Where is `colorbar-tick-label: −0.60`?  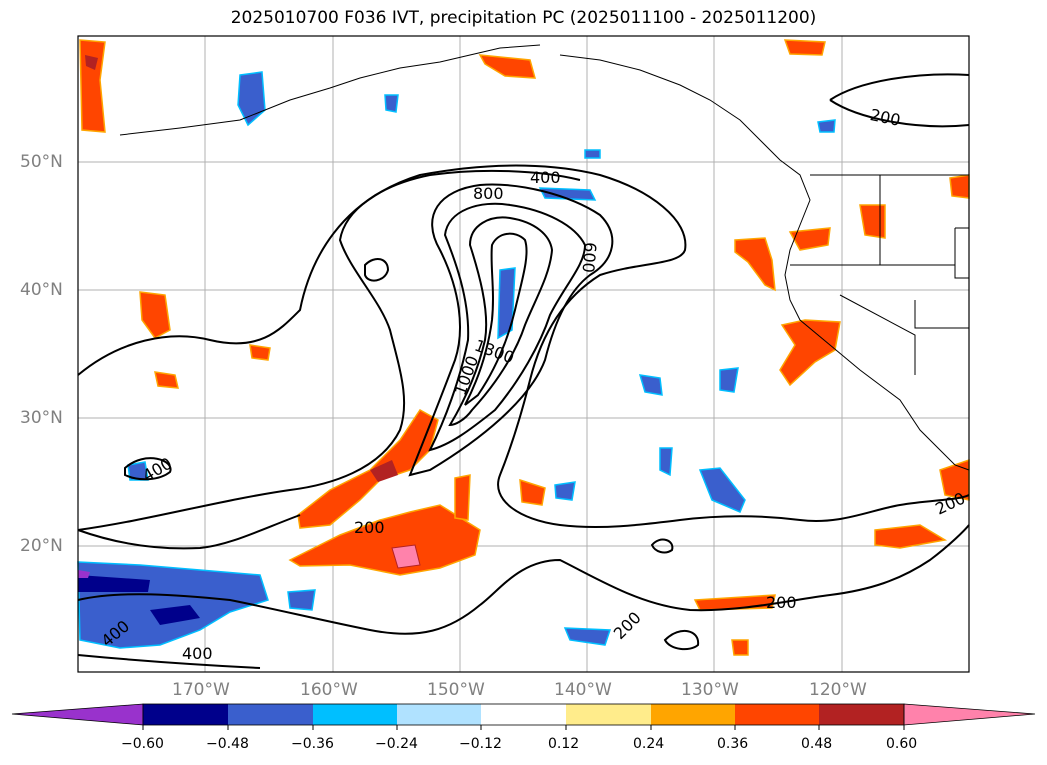
colorbar-tick-label: −0.60 is located at coordinates (142, 744).